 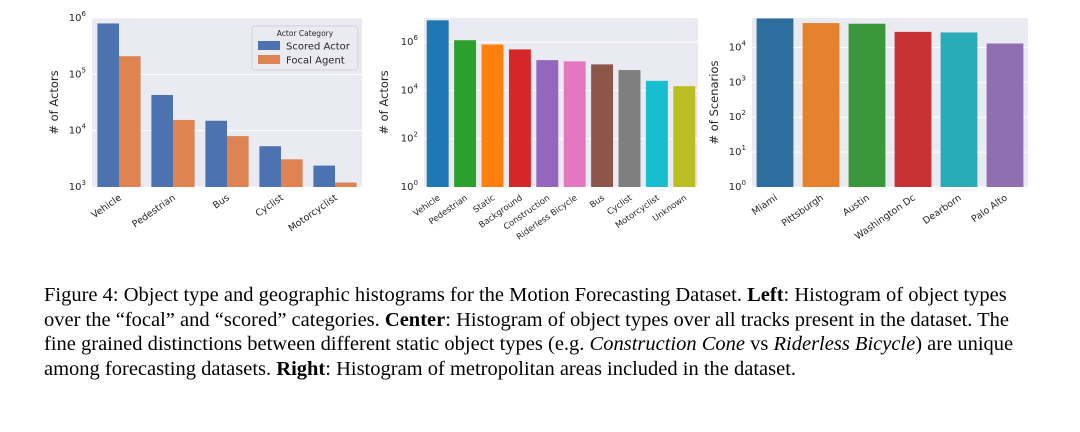 What do you see at coordinates (107, 206) in the screenshot?
I see `x-tick-label: Vehicle` at bounding box center [107, 206].